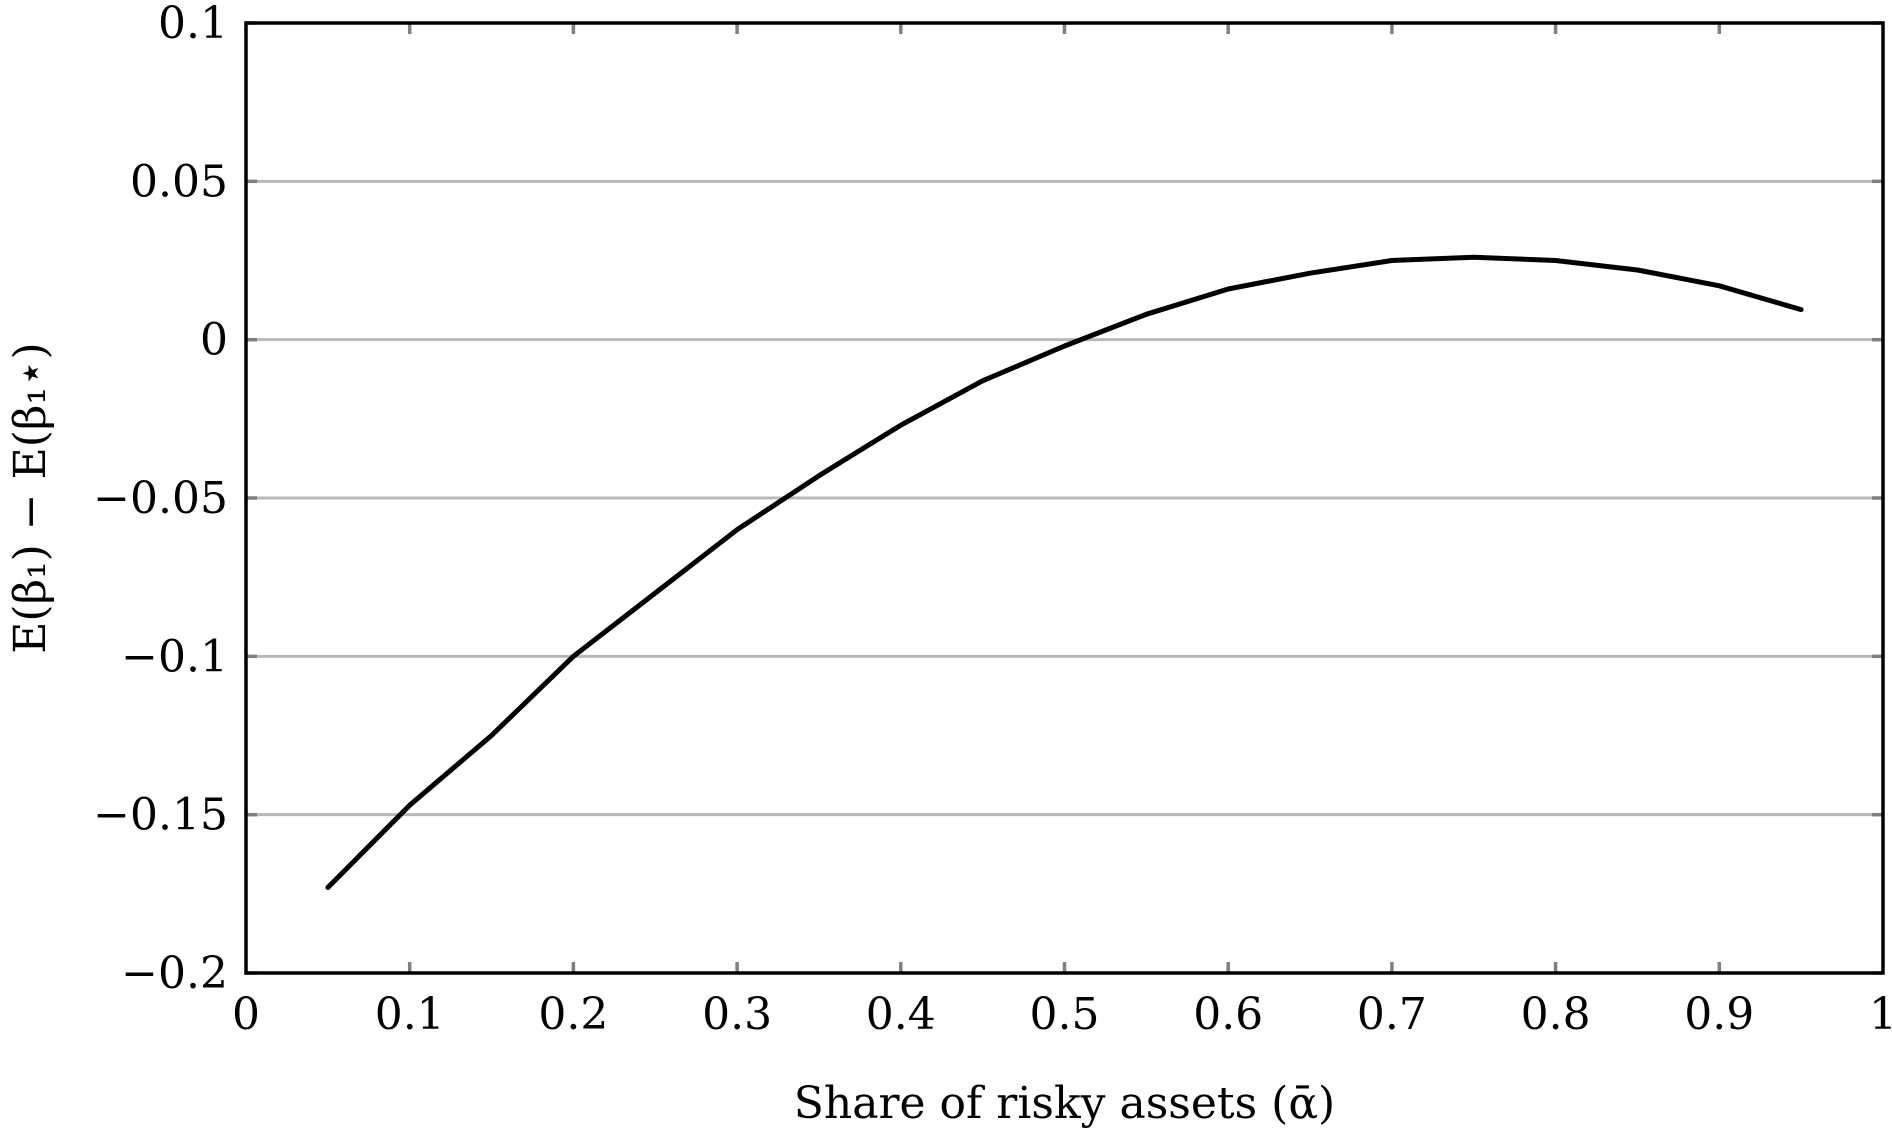  What do you see at coordinates (174, 656) in the screenshot?
I see `y-tick-label: −0.1` at bounding box center [174, 656].